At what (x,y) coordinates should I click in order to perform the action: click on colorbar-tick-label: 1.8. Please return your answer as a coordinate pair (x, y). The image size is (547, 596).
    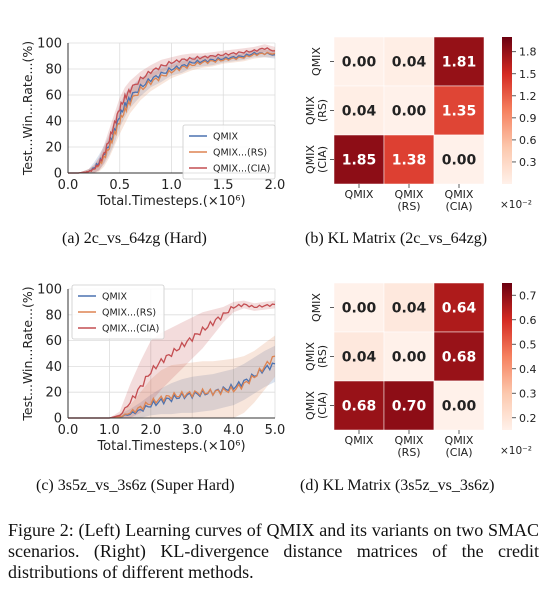
    Looking at the image, I should click on (528, 52).